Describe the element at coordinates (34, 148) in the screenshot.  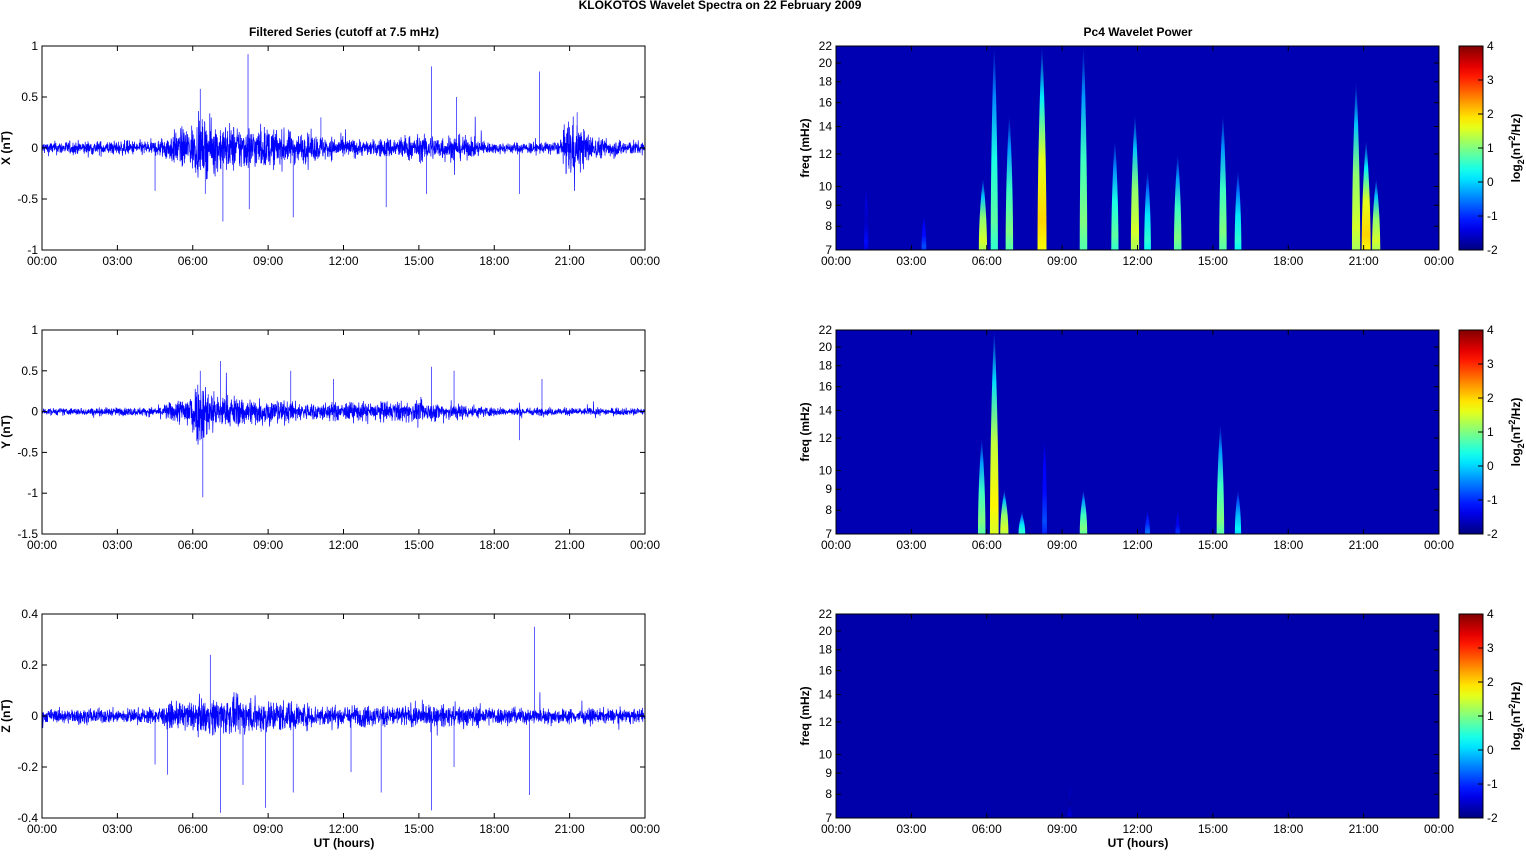
I see `y-tick-label: 0` at that location.